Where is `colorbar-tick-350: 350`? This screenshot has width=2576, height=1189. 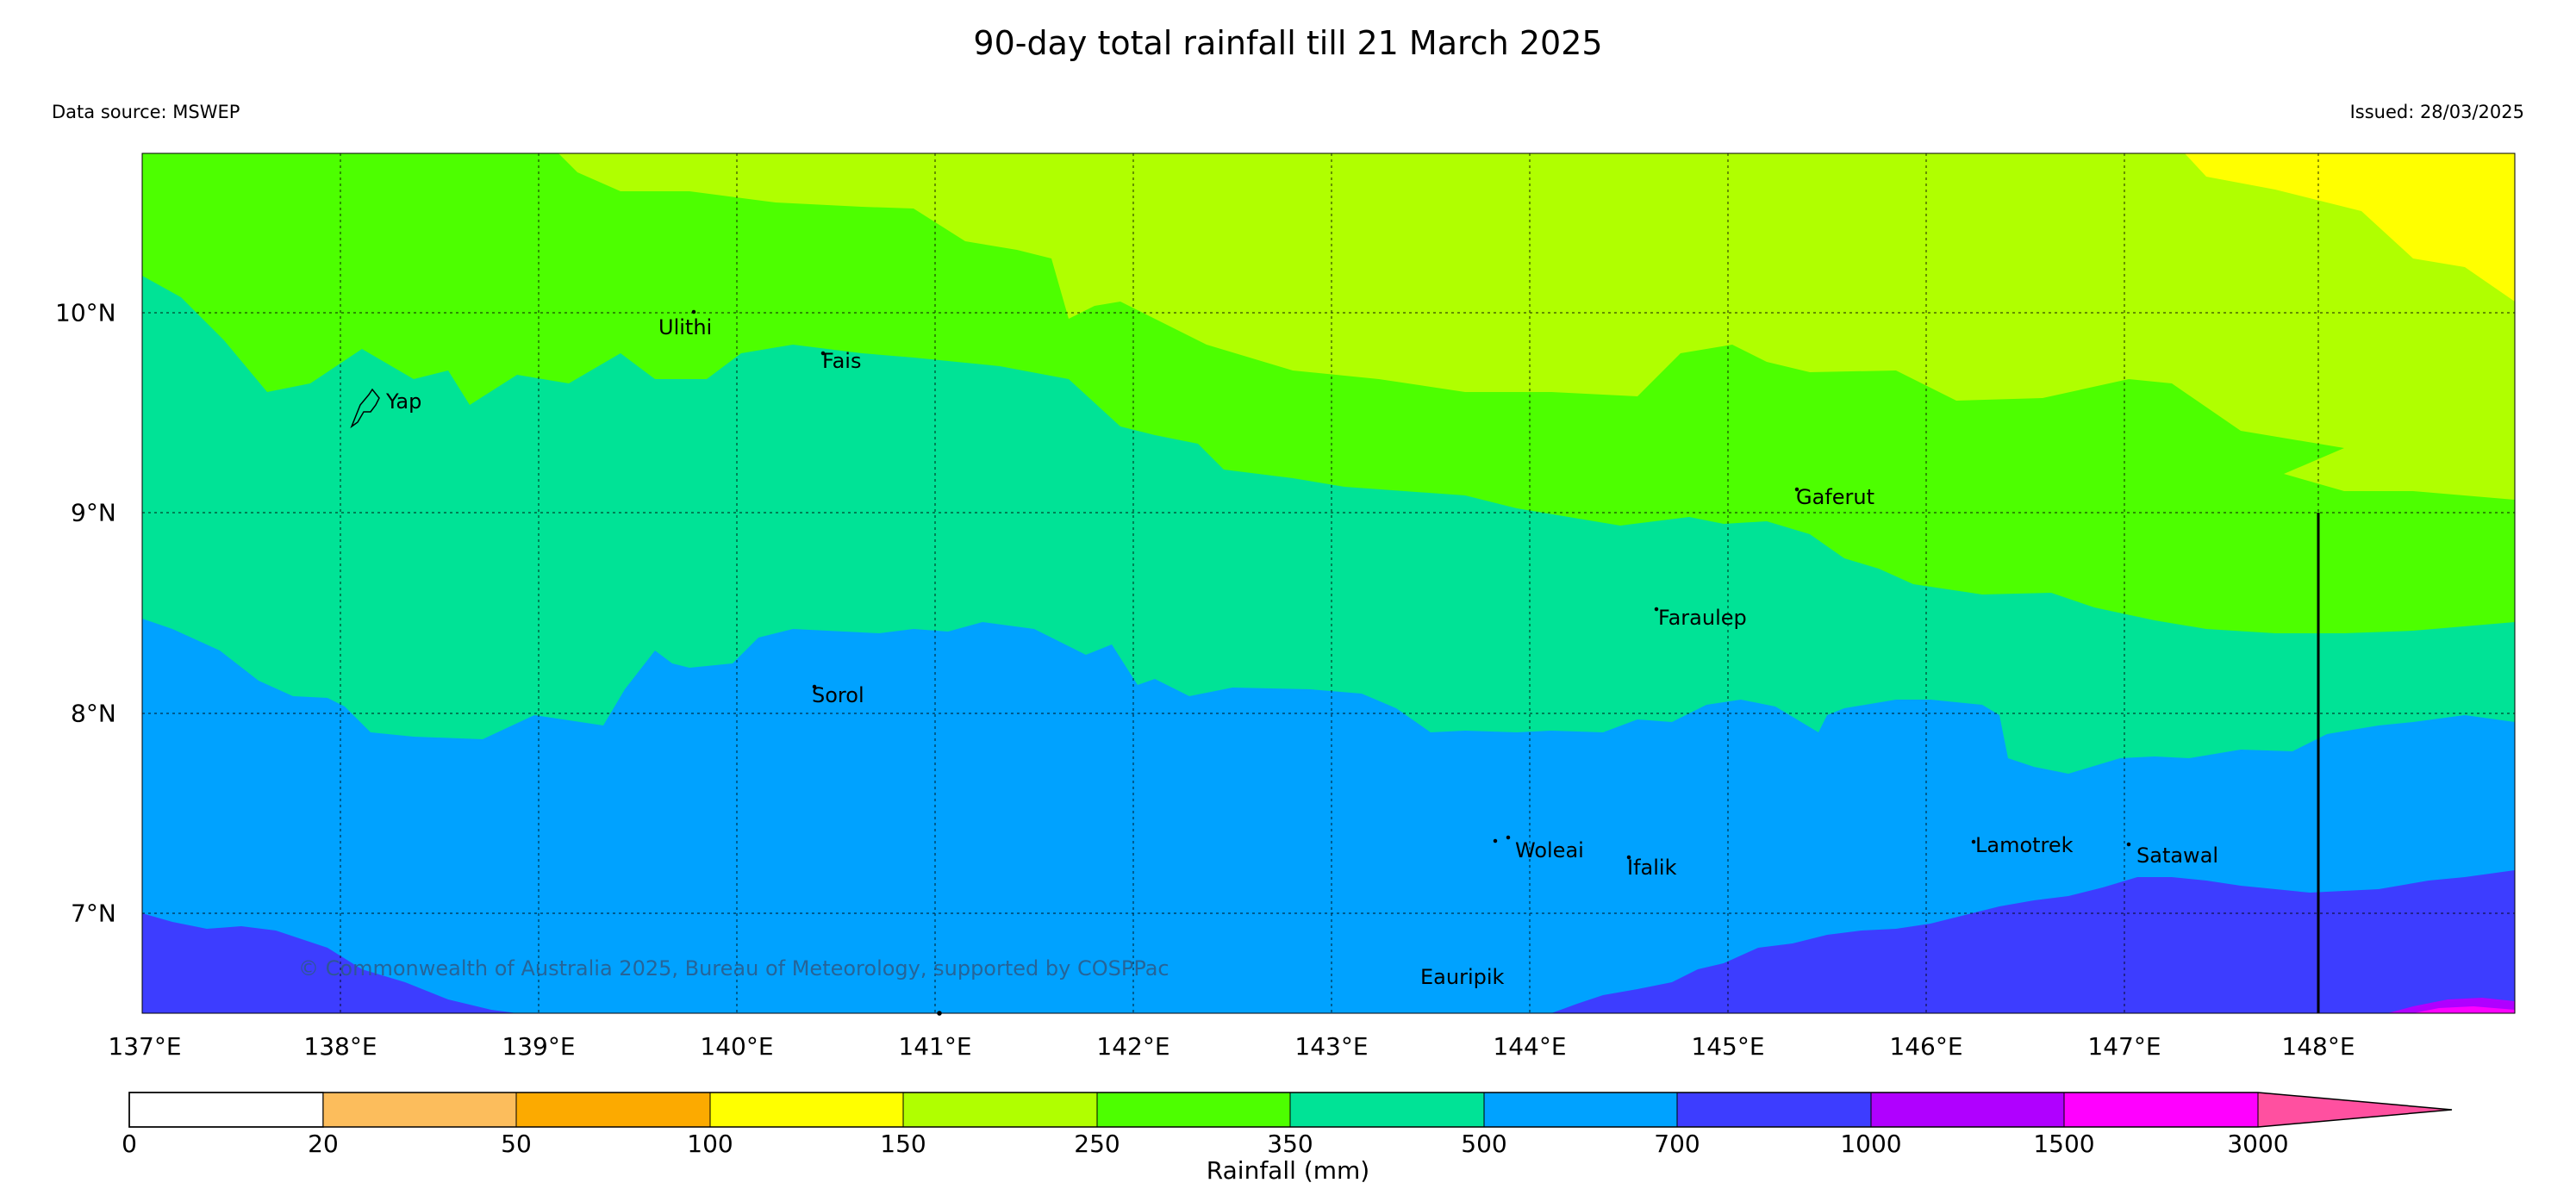 colorbar-tick-350: 350 is located at coordinates (1290, 1144).